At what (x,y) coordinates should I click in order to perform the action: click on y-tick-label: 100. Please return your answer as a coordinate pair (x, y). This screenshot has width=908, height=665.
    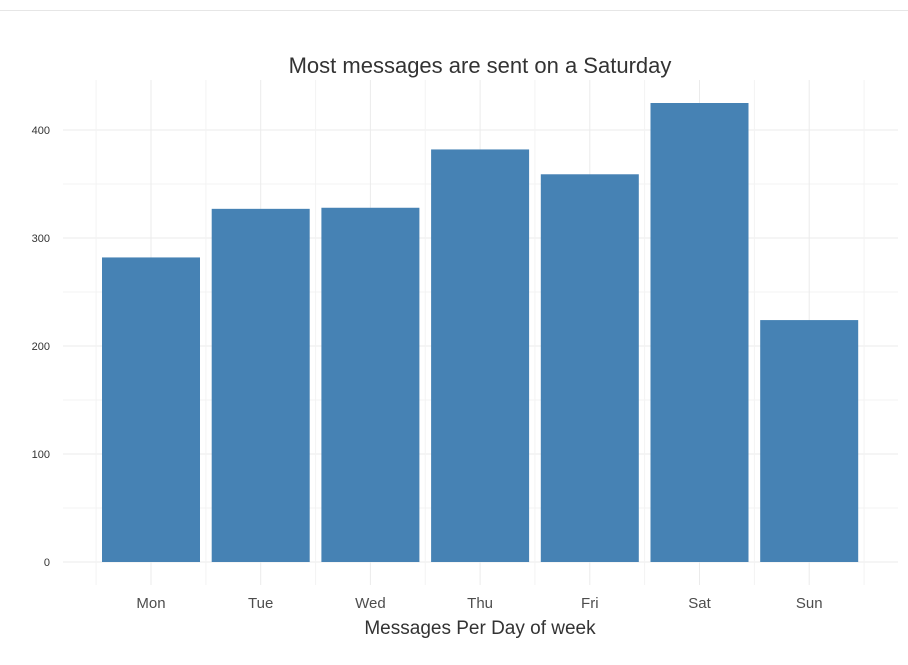
    Looking at the image, I should click on (41, 455).